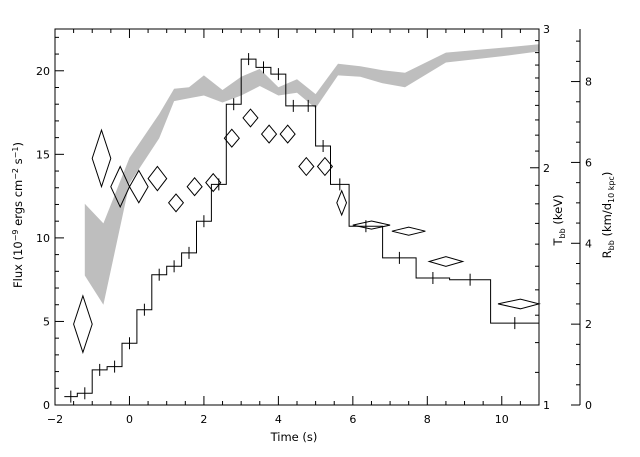 This screenshot has width=640, height=457. What do you see at coordinates (18, 163) in the screenshot?
I see `left-axis-title-part: s` at bounding box center [18, 163].